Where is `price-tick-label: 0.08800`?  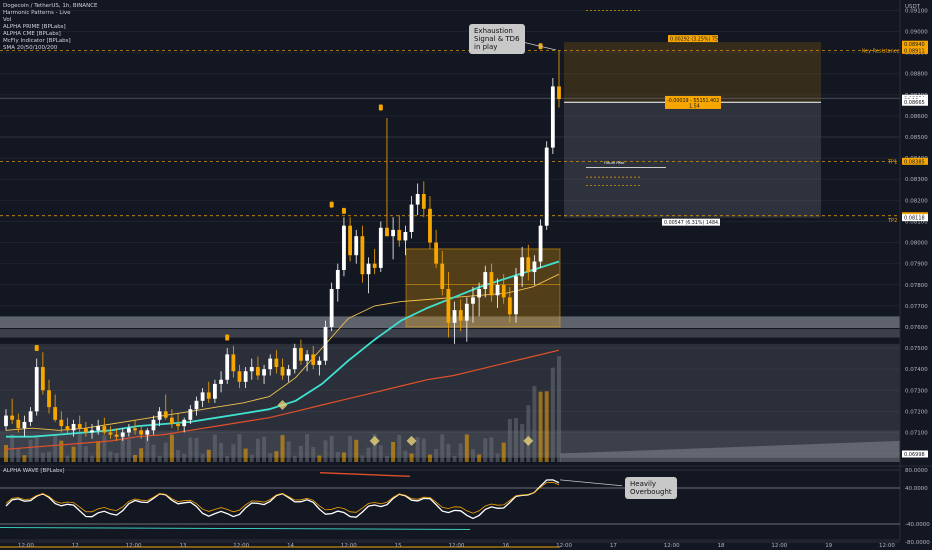
price-tick-label: 0.08800 is located at coordinates (916, 75).